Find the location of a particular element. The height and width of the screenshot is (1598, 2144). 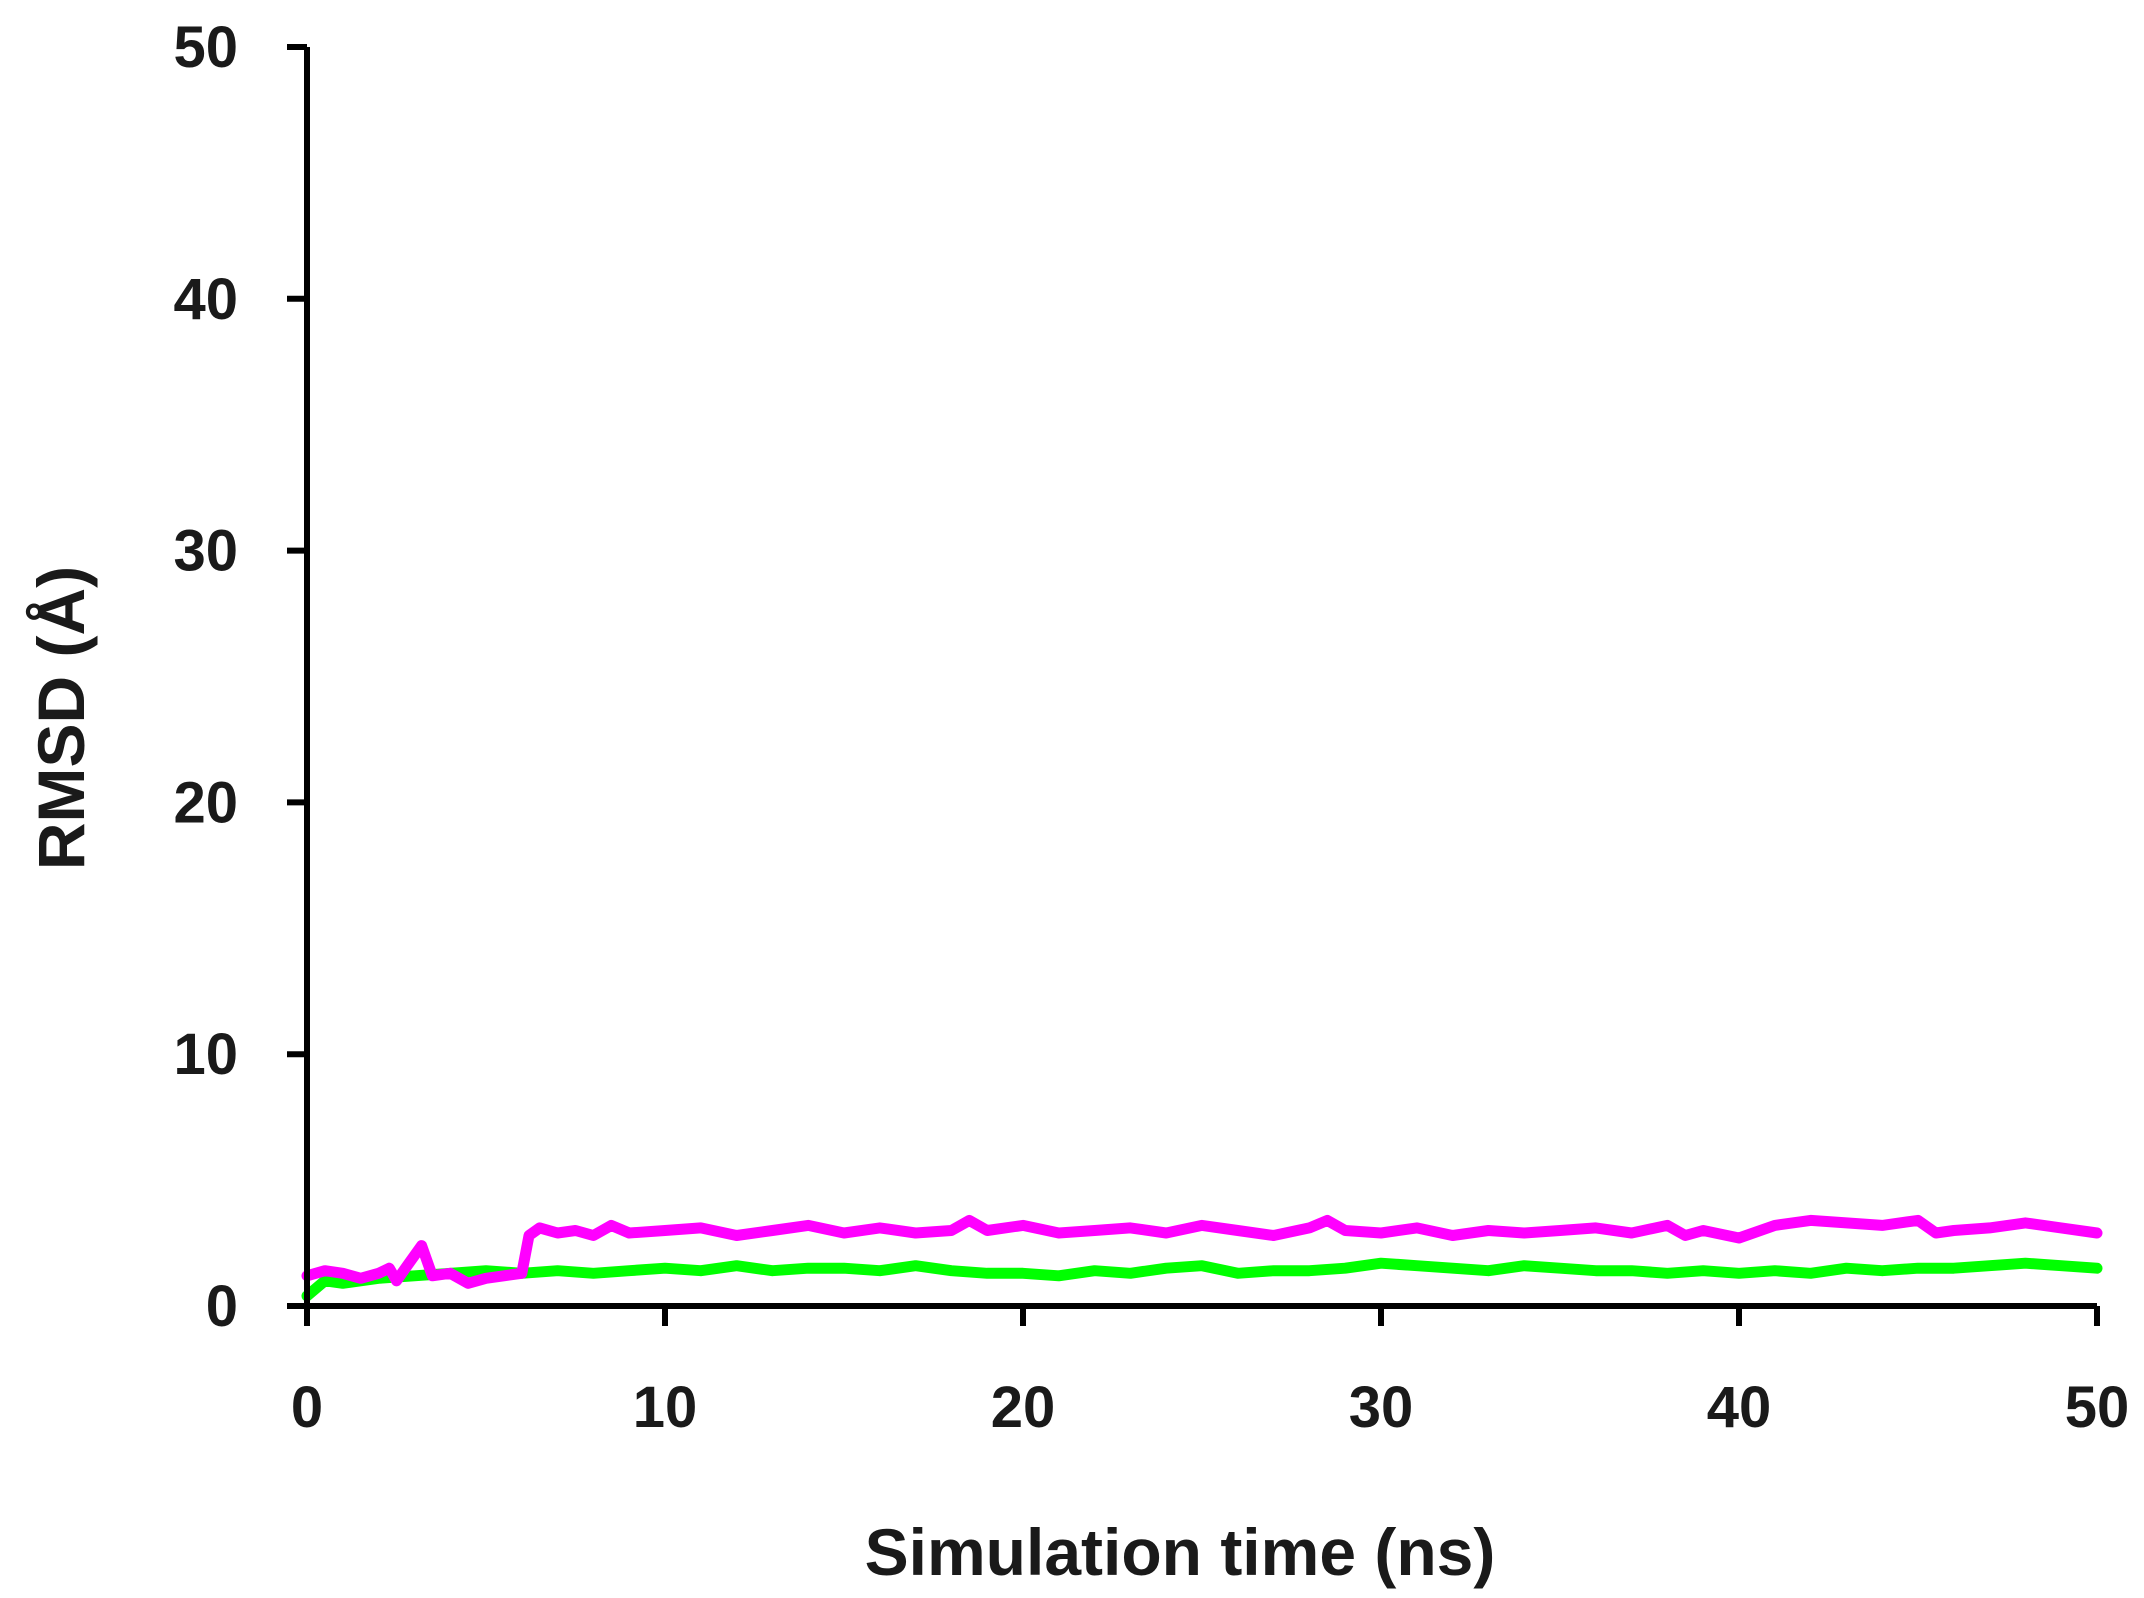

series-line-magenta is located at coordinates (1202, 1251).